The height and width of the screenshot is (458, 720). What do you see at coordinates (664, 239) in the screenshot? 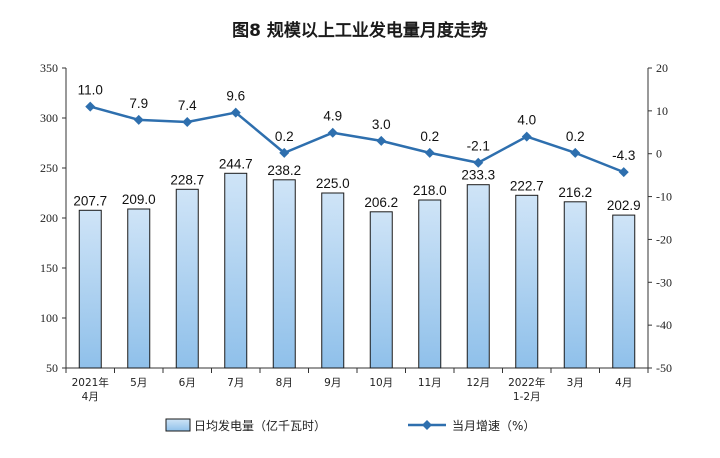
I see `y-right-tick-label: -20` at bounding box center [664, 239].